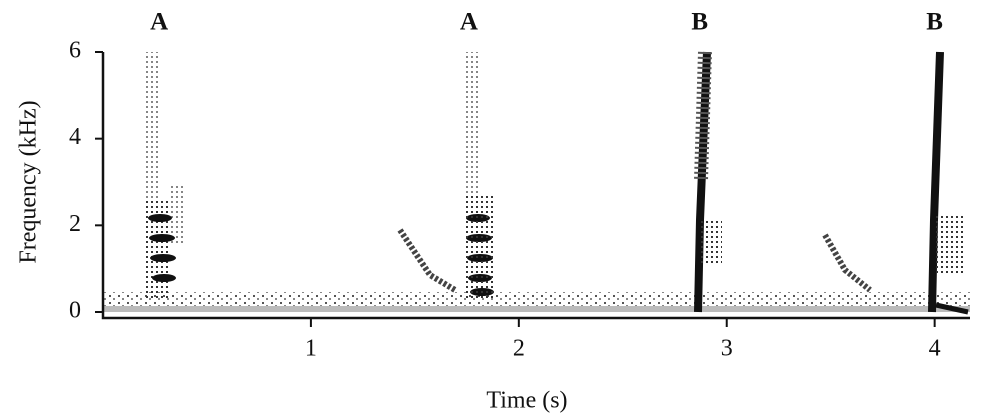 The height and width of the screenshot is (419, 985). I want to click on y-tick-label: 6, so click(75, 51).